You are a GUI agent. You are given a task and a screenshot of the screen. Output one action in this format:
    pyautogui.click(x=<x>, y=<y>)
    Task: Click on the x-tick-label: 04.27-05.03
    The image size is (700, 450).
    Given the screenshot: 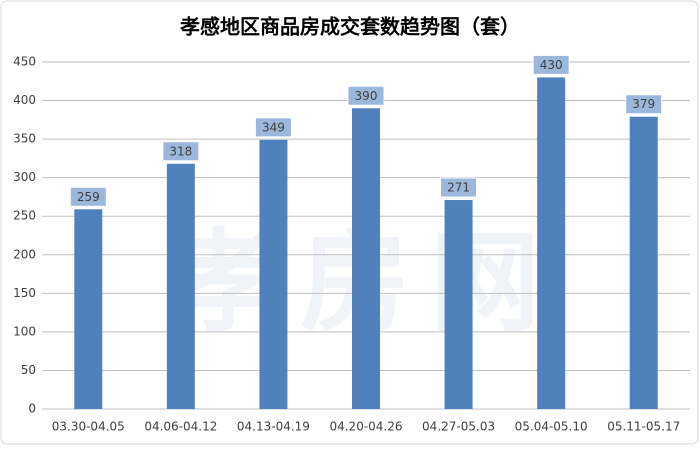 What is the action you would take?
    pyautogui.click(x=458, y=427)
    